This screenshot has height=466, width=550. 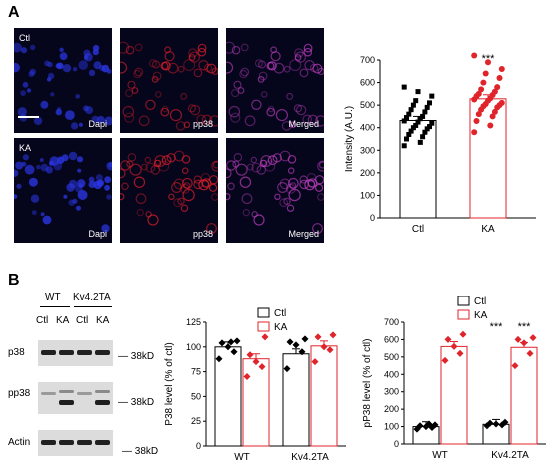 I want to click on blot-row-label-actin: Actin, so click(x=19, y=442).